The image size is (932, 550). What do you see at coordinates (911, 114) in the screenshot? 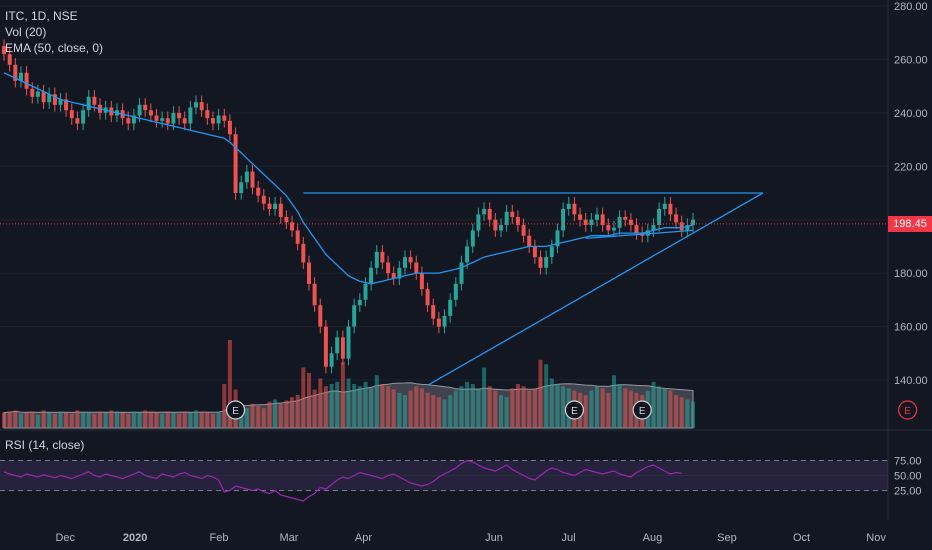
I see `price-tick-label: 240.00` at bounding box center [911, 114].